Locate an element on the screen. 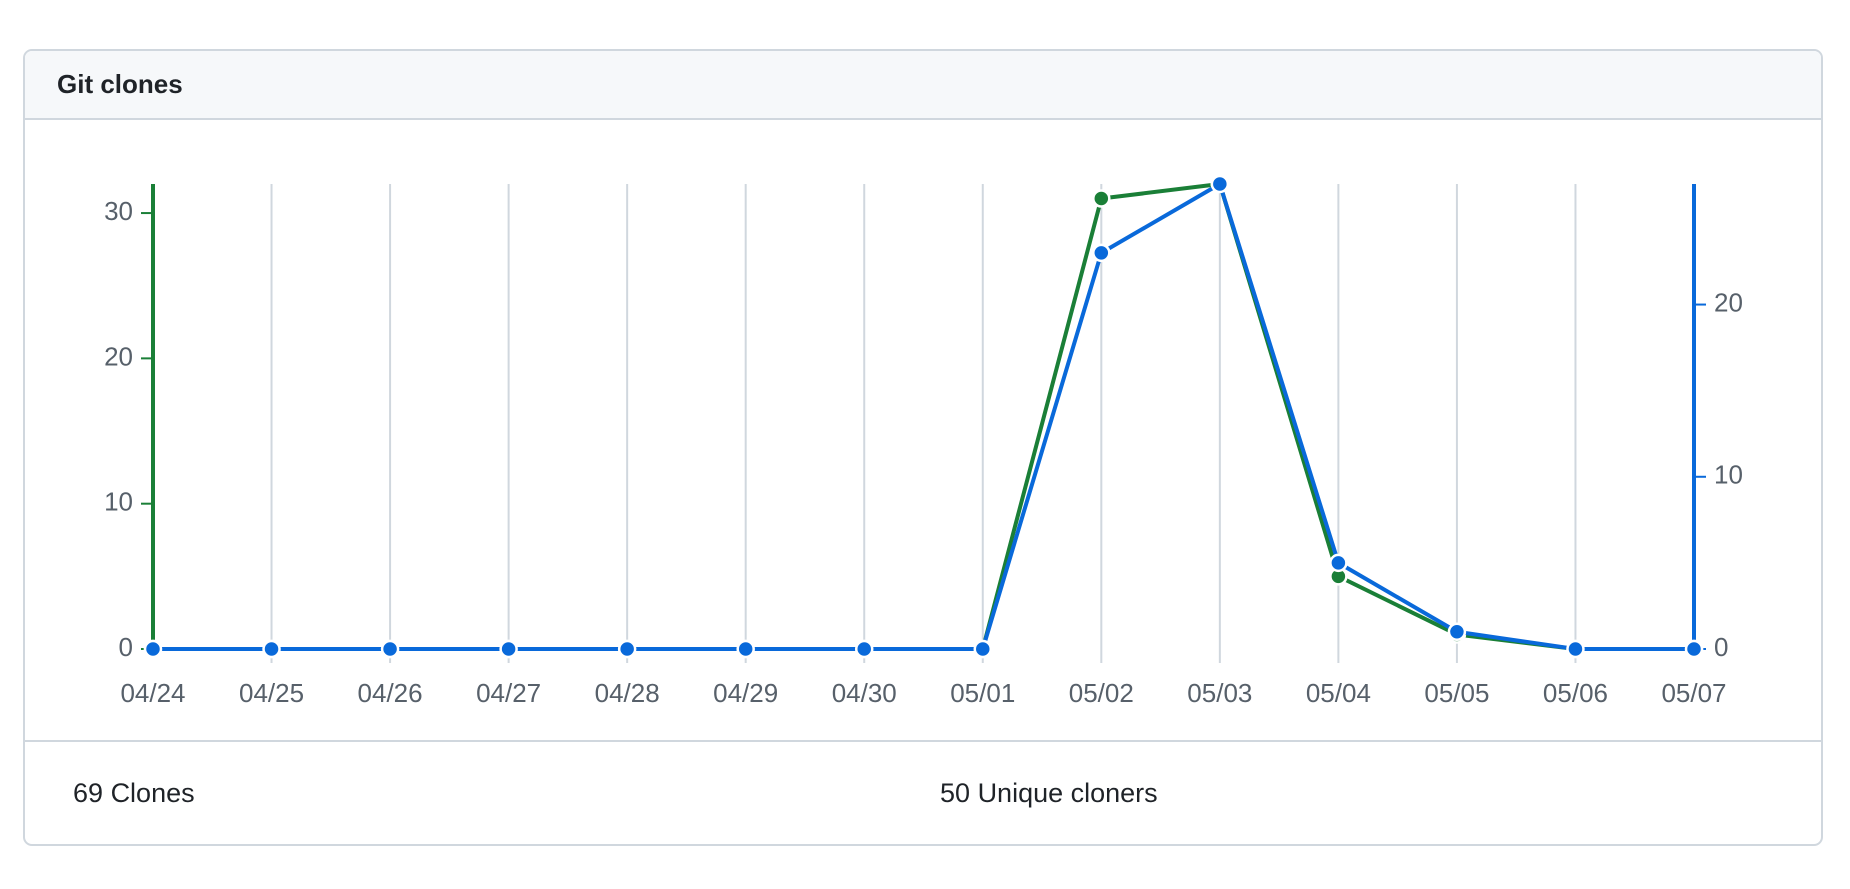 The width and height of the screenshot is (1850, 889). summary-count: 50 is located at coordinates (955, 793).